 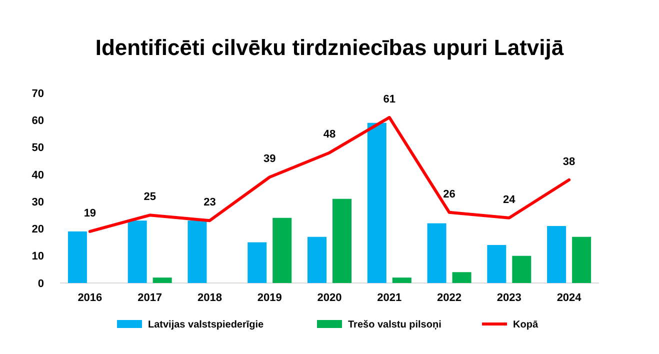 What do you see at coordinates (38, 94) in the screenshot?
I see `y-tick-label: 70` at bounding box center [38, 94].